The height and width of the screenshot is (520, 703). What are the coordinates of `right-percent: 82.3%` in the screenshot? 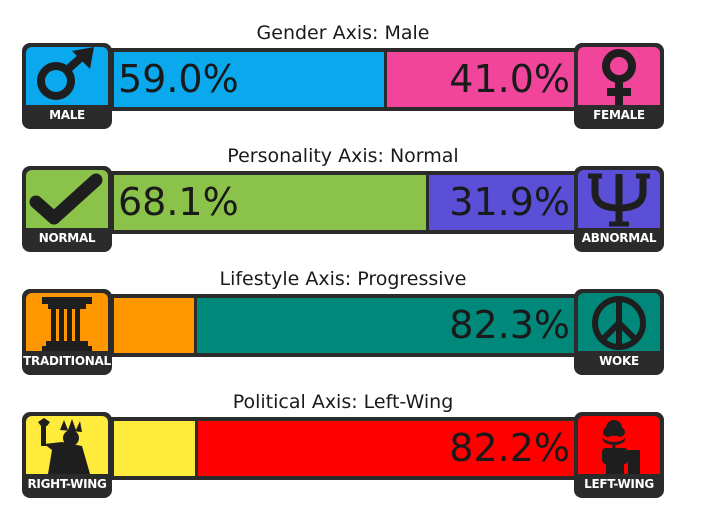 It's located at (509, 325).